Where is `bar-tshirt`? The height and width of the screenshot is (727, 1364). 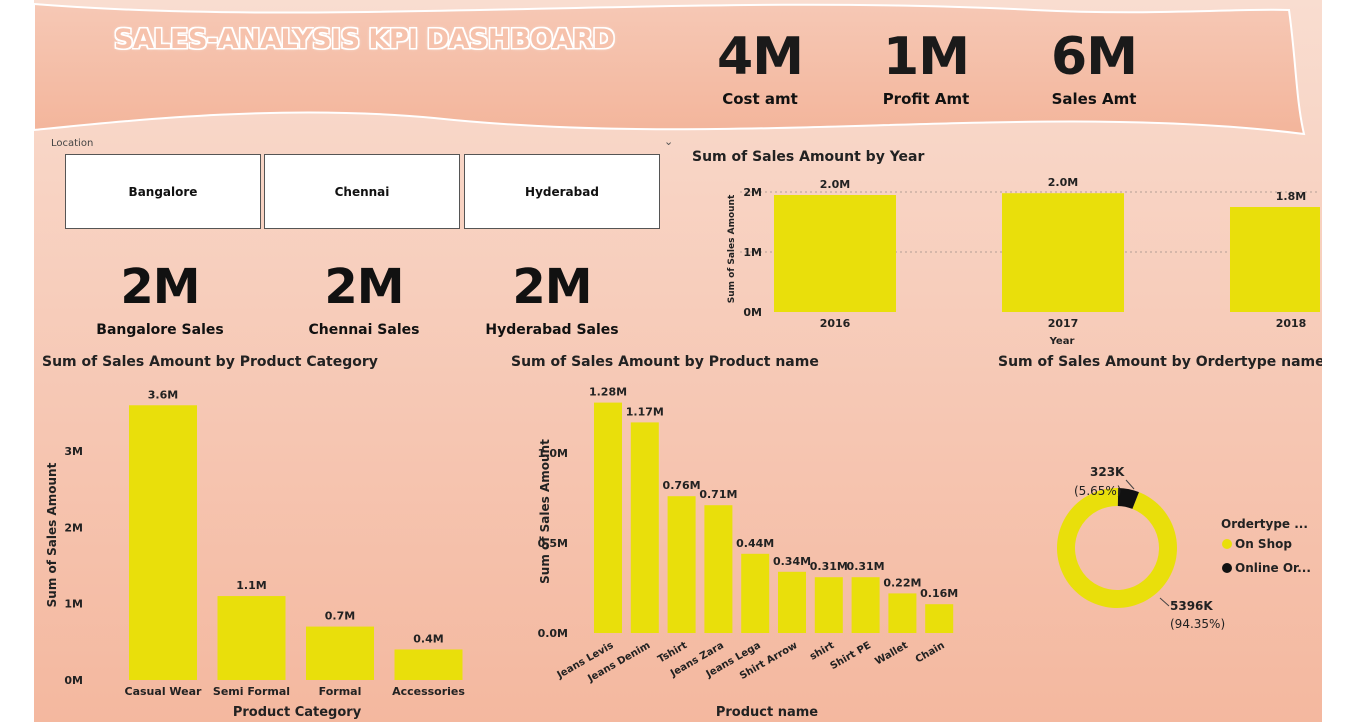 bar-tshirt is located at coordinates (681, 564).